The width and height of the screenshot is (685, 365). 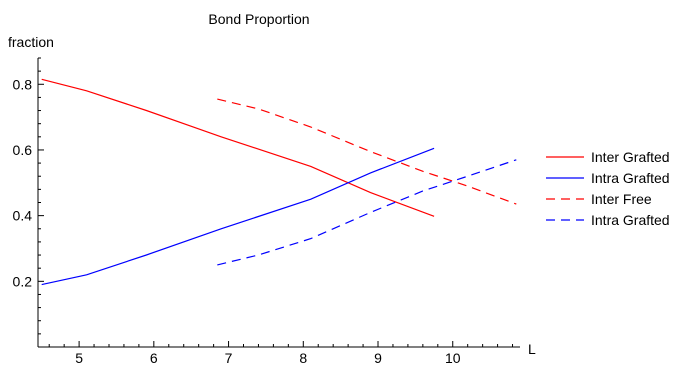 What do you see at coordinates (258, 19) in the screenshot?
I see `chart-title: Bond Proportion` at bounding box center [258, 19].